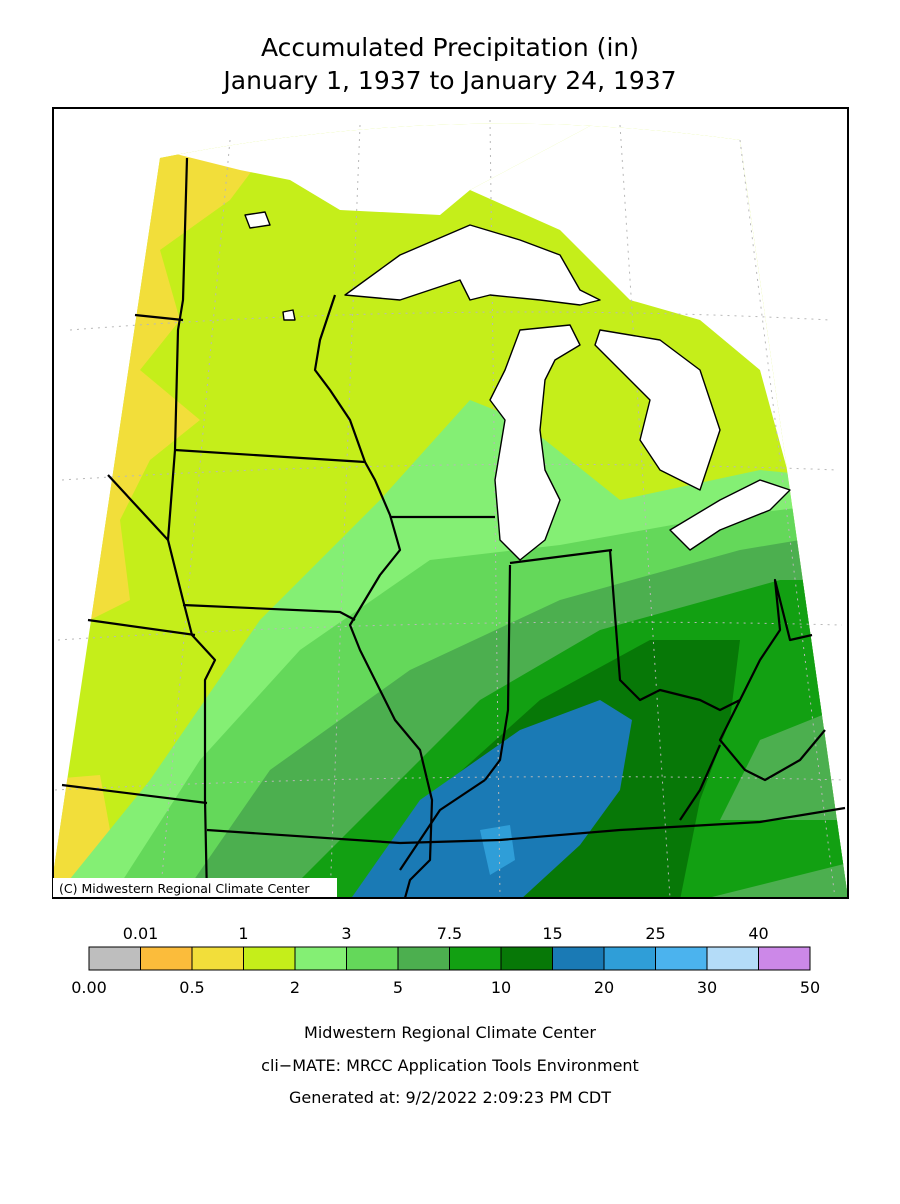  I want to click on title-line: Accumulated Precipitation (in), so click(450, 47).